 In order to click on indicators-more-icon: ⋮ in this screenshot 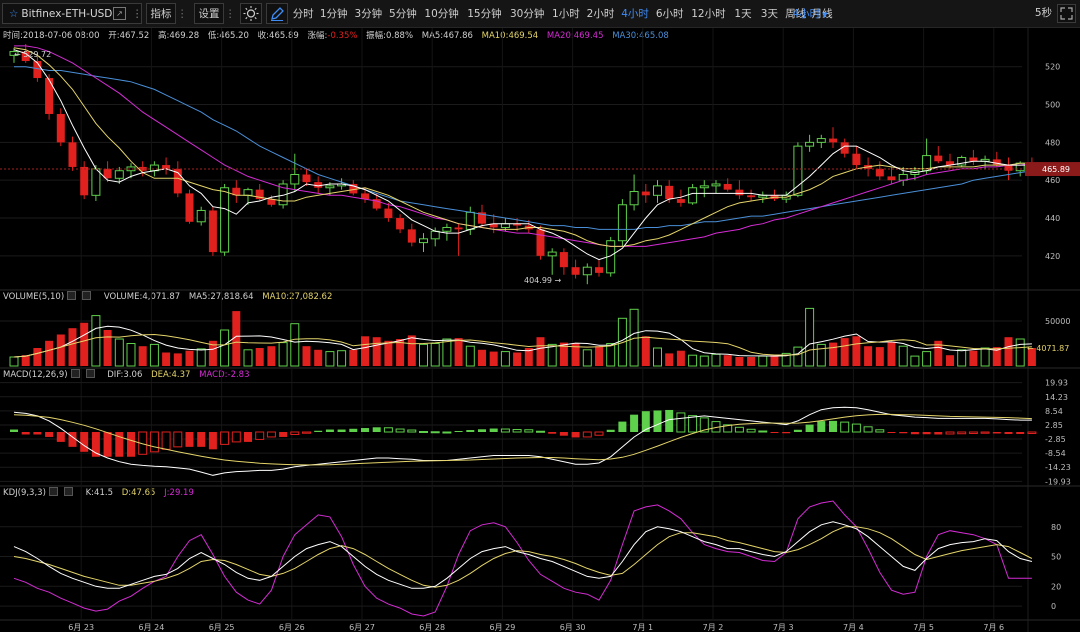, I will do `click(182, 14)`.